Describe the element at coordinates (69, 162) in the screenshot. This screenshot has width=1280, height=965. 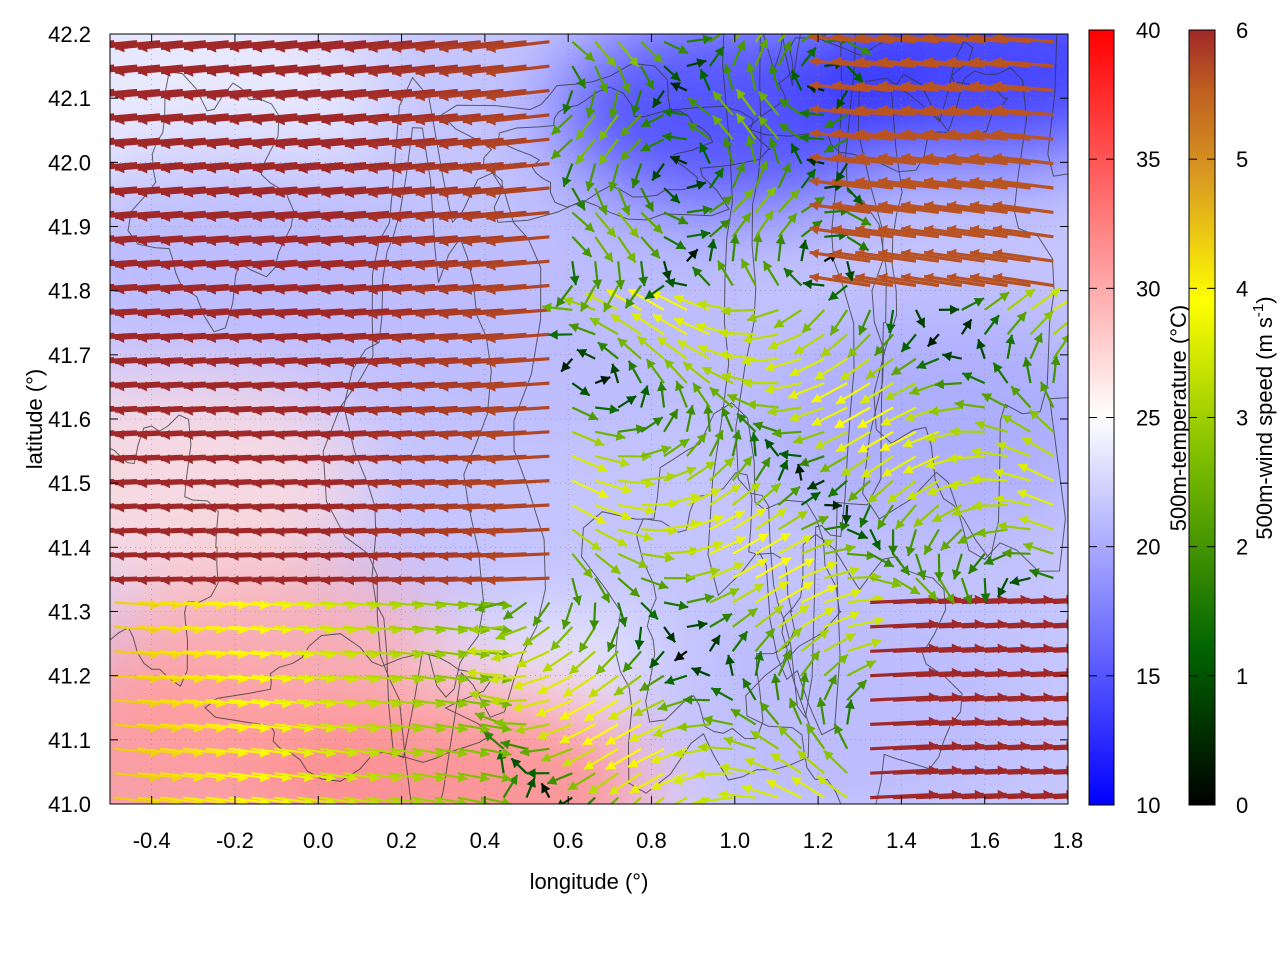
I see `y-tick-label: 42.0` at that location.